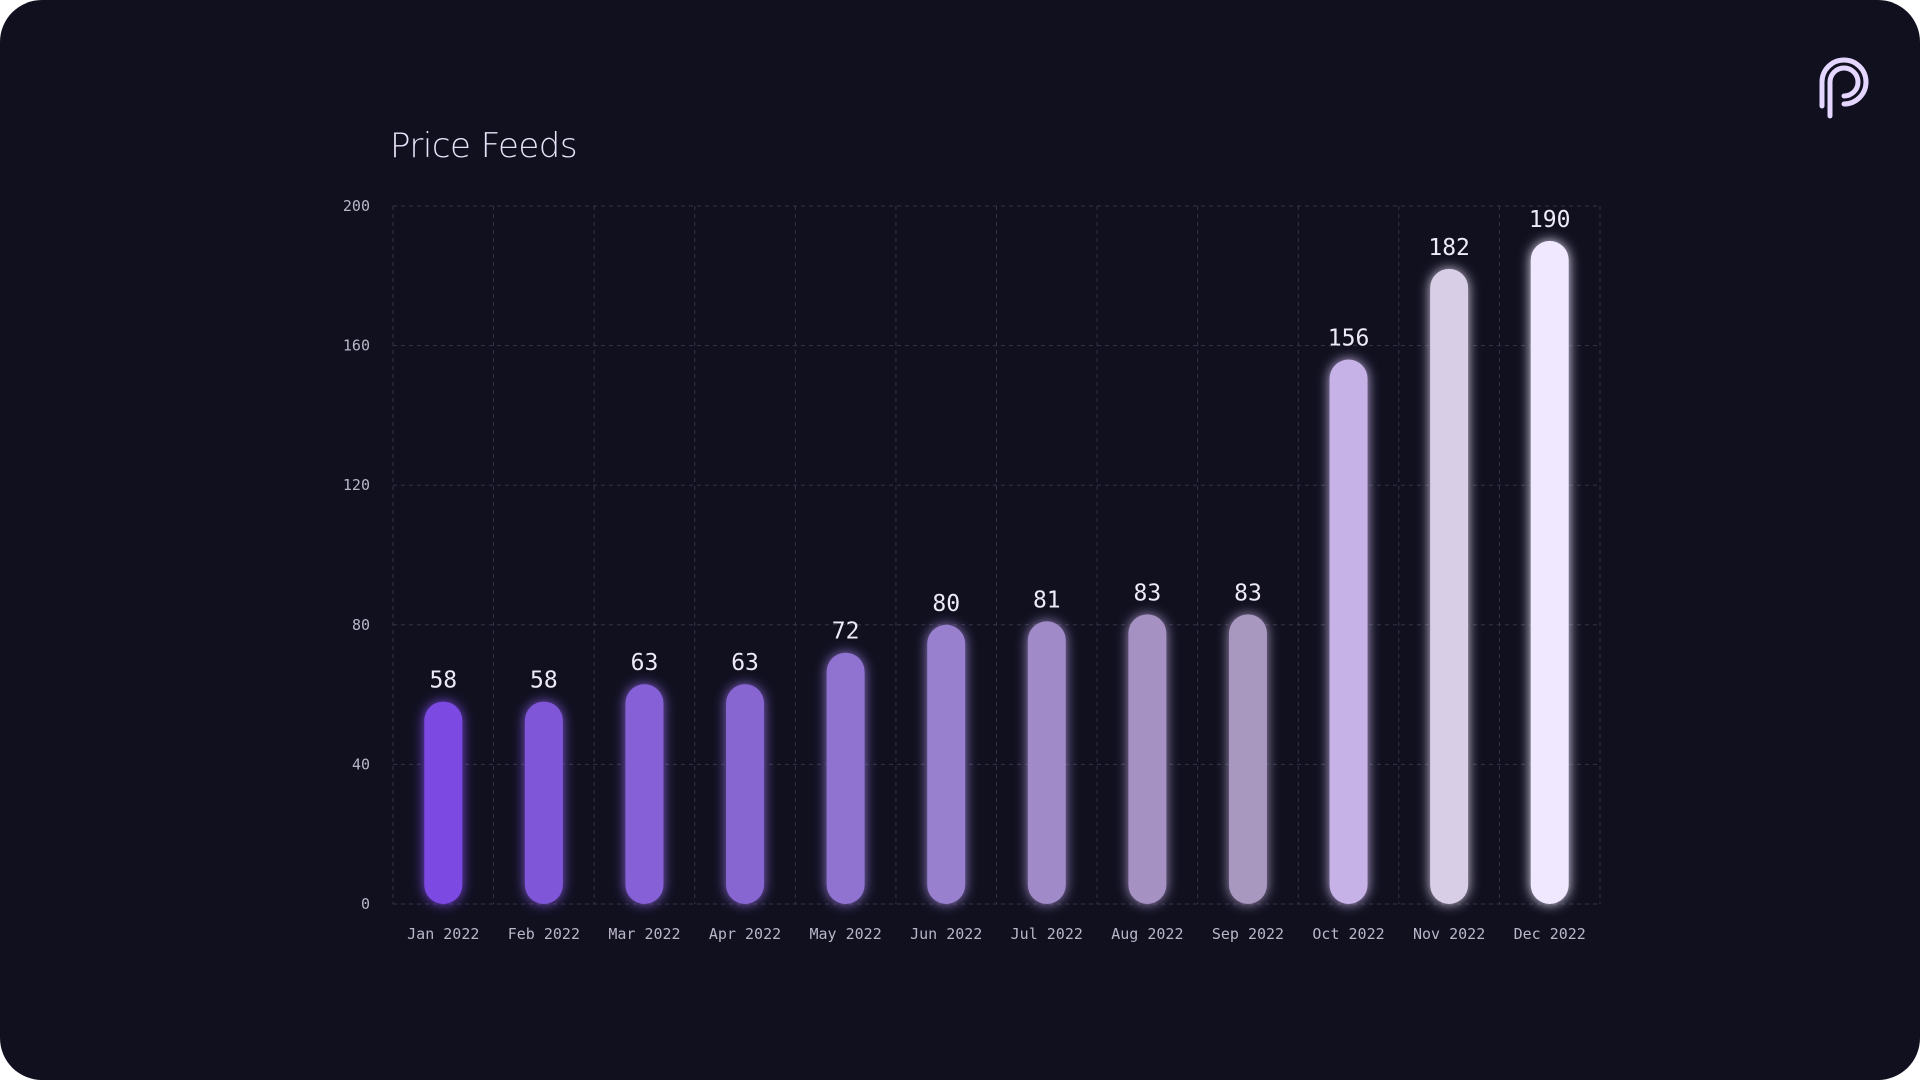 Image resolution: width=1920 pixels, height=1080 pixels. Describe the element at coordinates (644, 934) in the screenshot. I see `x-tick-label: Mar 2022` at that location.